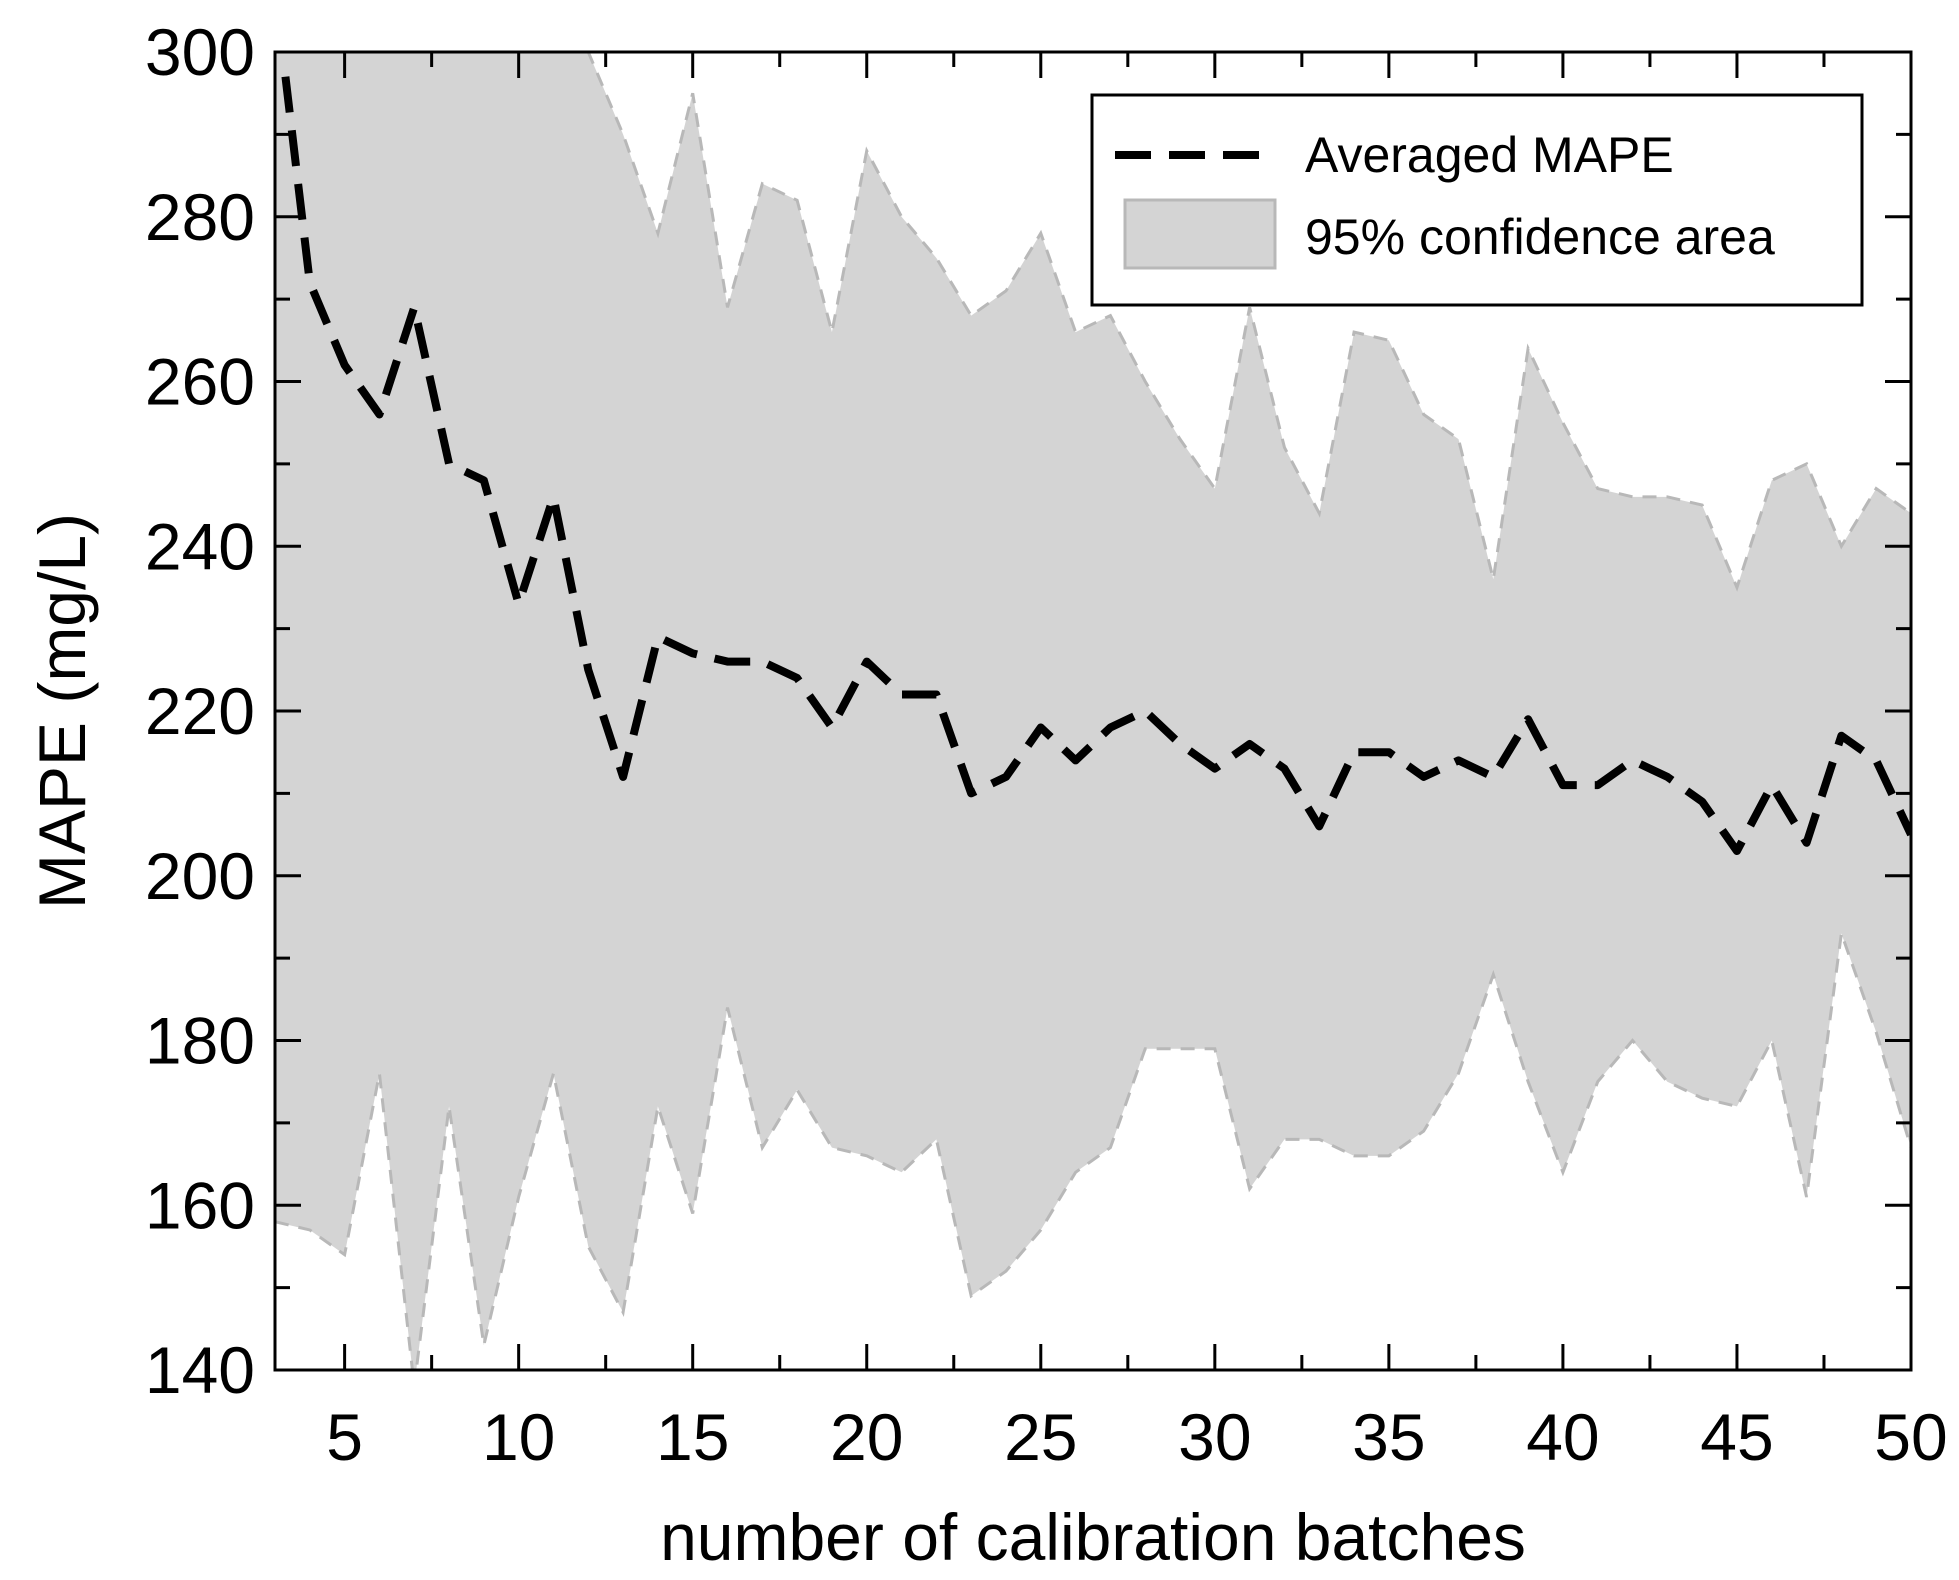 The image size is (1959, 1580). What do you see at coordinates (344, 1437) in the screenshot?
I see `x-tick-label: 5` at bounding box center [344, 1437].